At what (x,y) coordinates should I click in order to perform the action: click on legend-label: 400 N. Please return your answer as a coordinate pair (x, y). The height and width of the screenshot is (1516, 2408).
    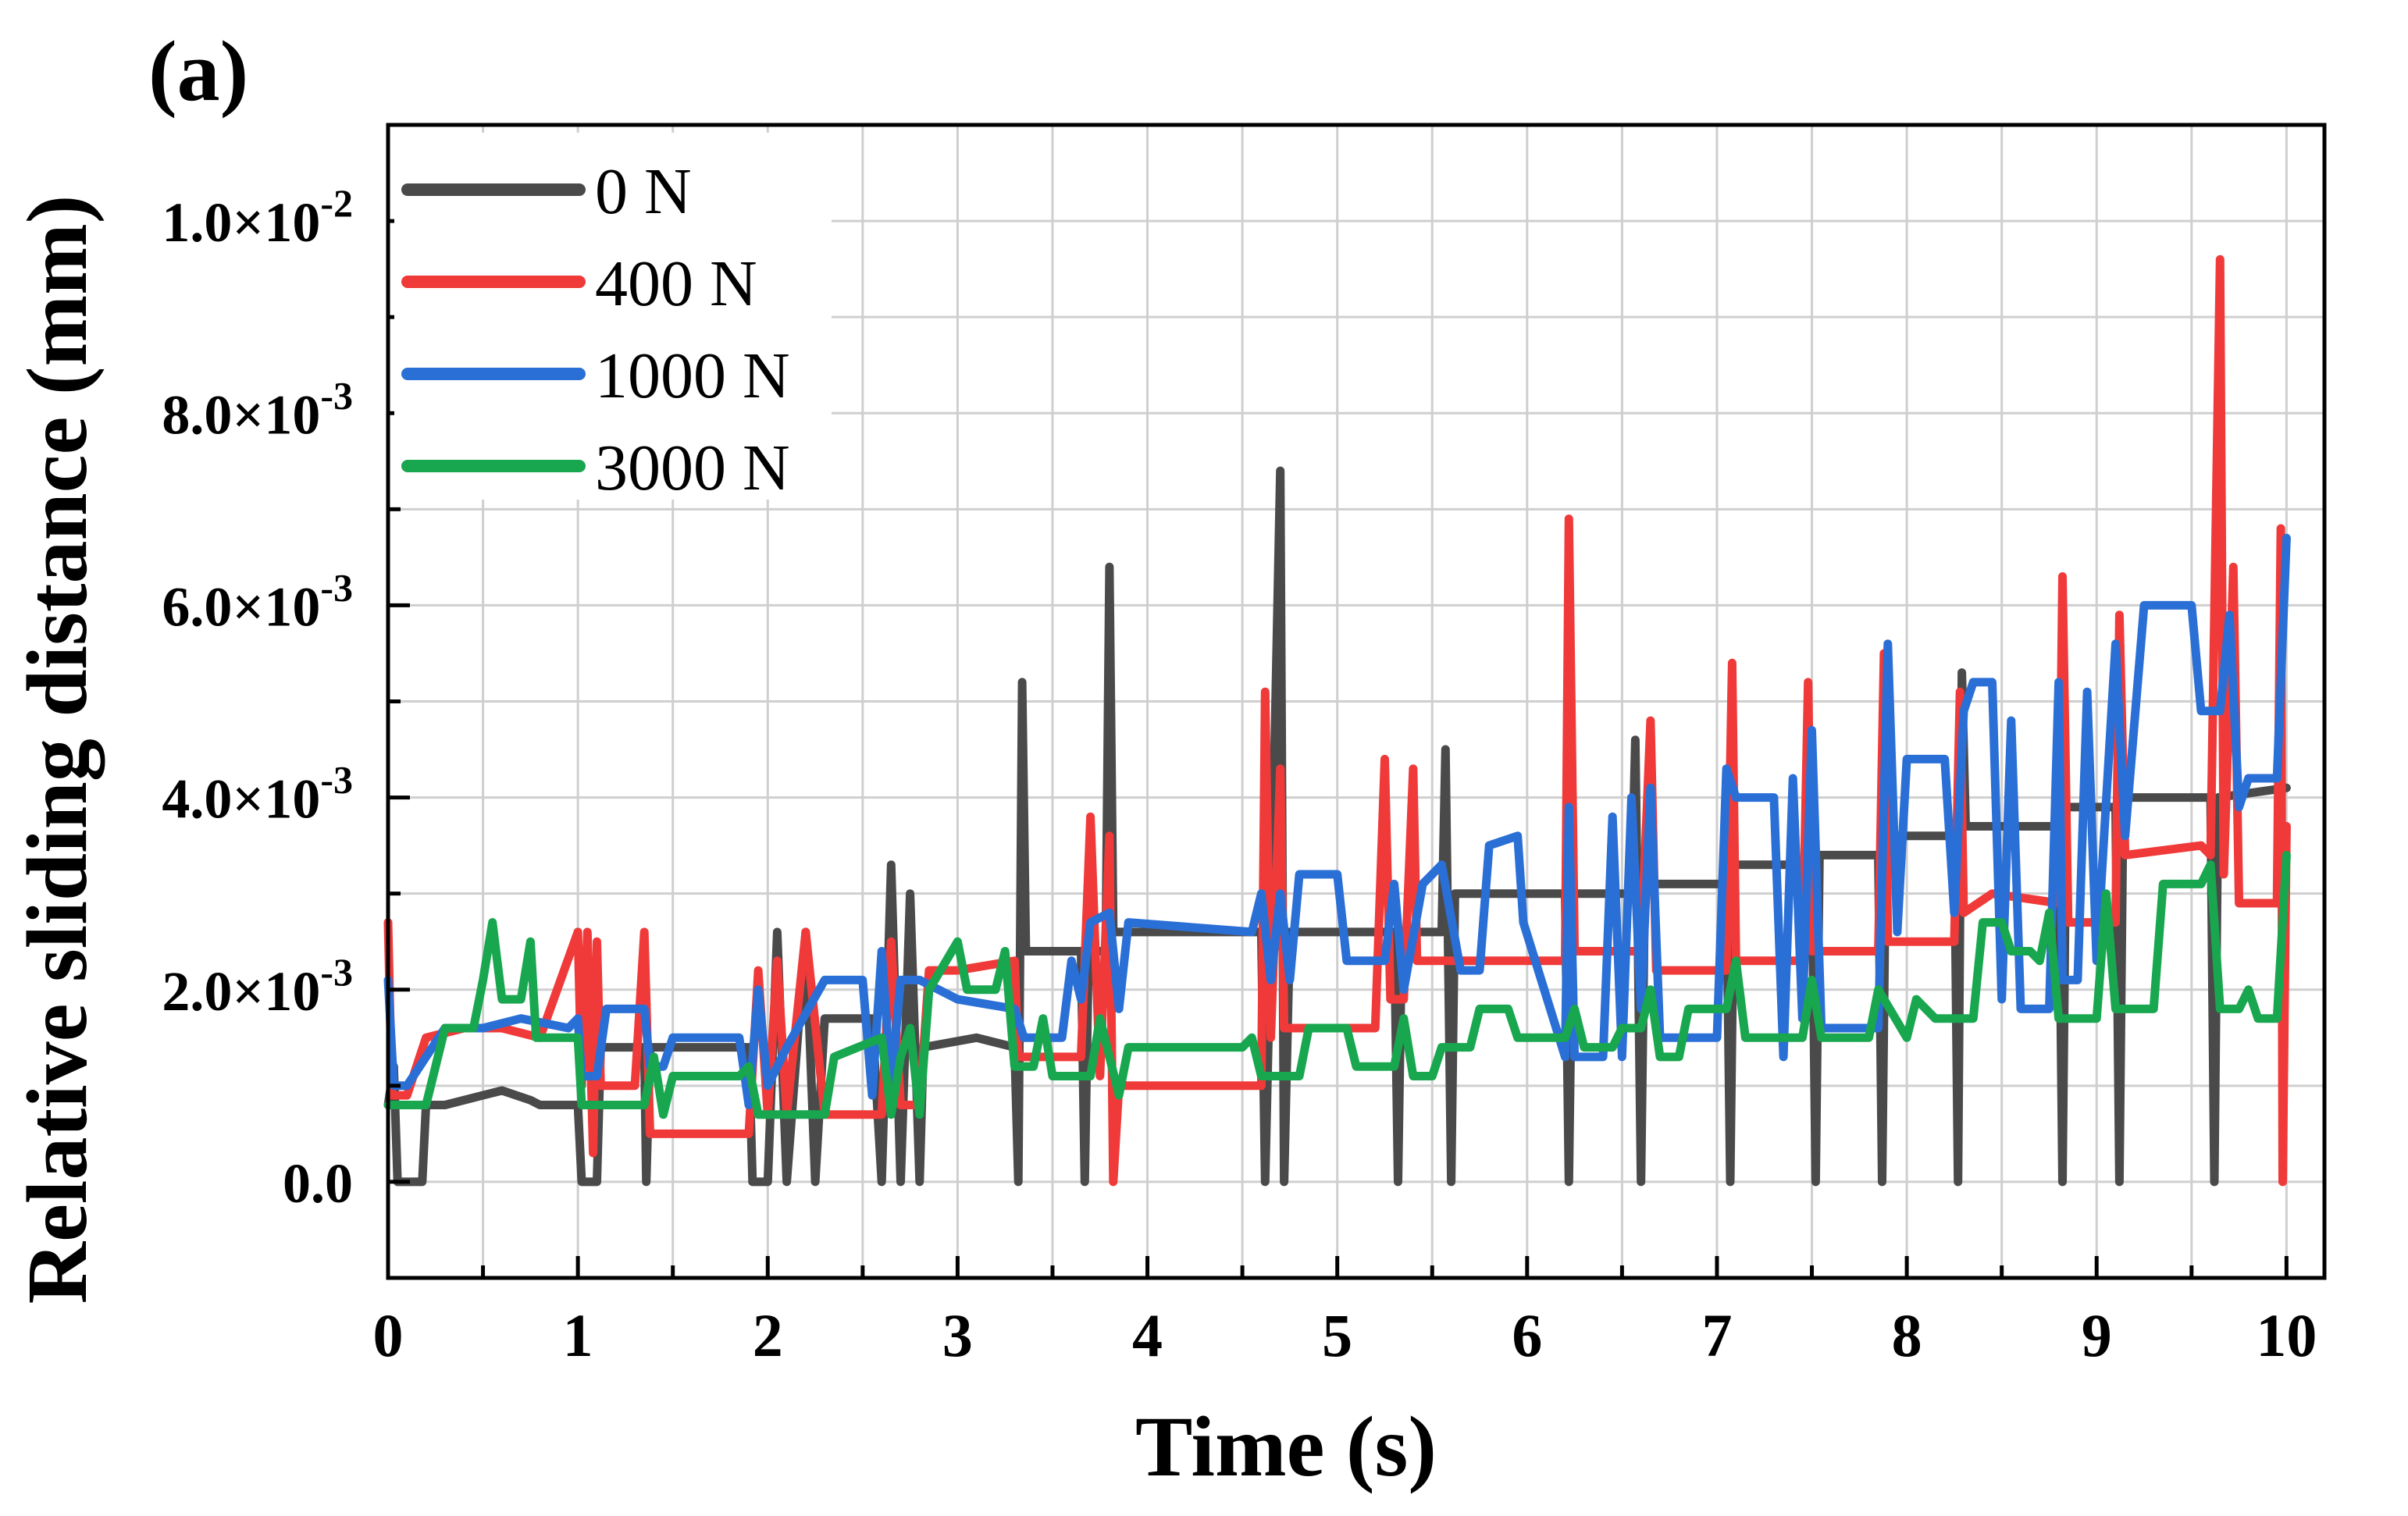
    Looking at the image, I should click on (676, 283).